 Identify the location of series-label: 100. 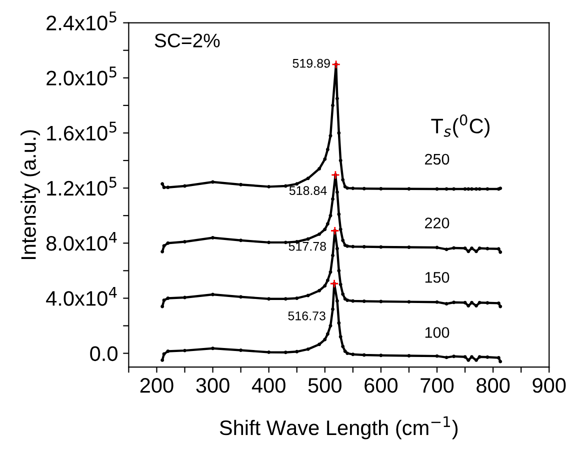
(437, 332).